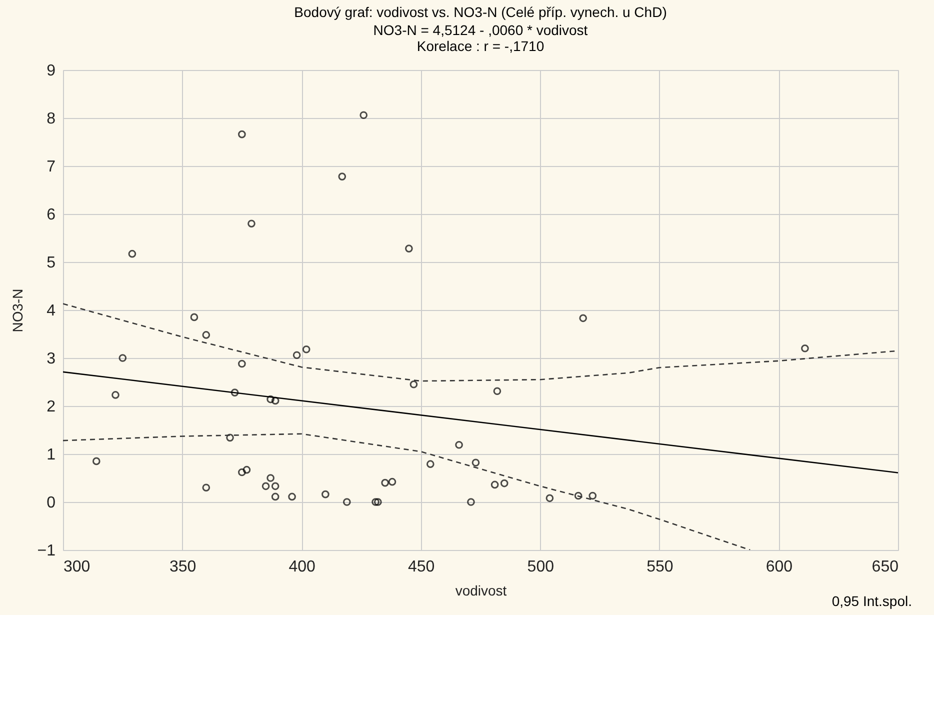 The height and width of the screenshot is (706, 941). Describe the element at coordinates (51, 407) in the screenshot. I see `y-tick-label: 2` at that location.